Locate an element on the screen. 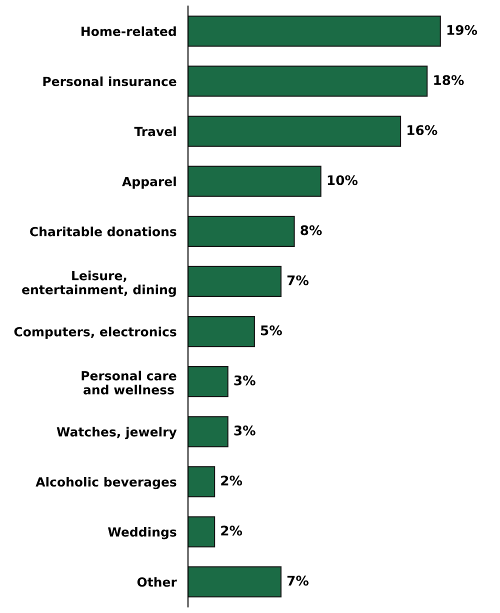 The height and width of the screenshot is (613, 500). y-tick-label: Apparel is located at coordinates (149, 182).